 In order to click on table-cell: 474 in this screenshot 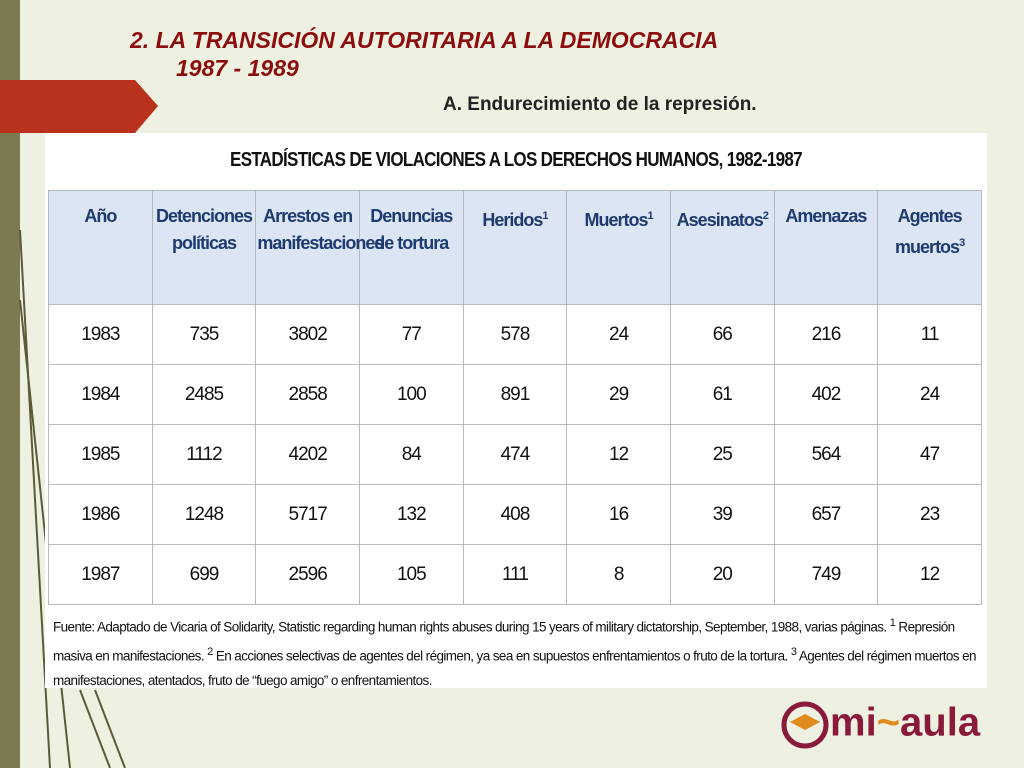, I will do `click(515, 454)`.